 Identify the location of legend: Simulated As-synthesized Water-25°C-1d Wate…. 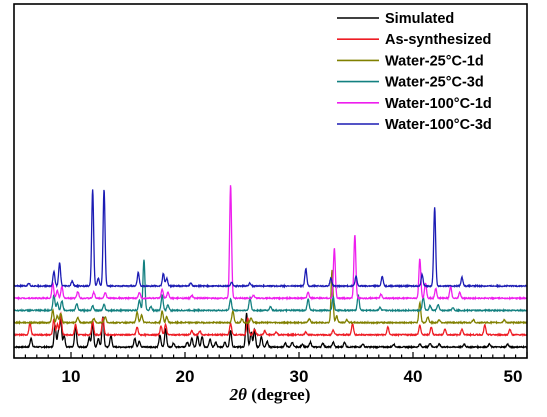
(414, 72).